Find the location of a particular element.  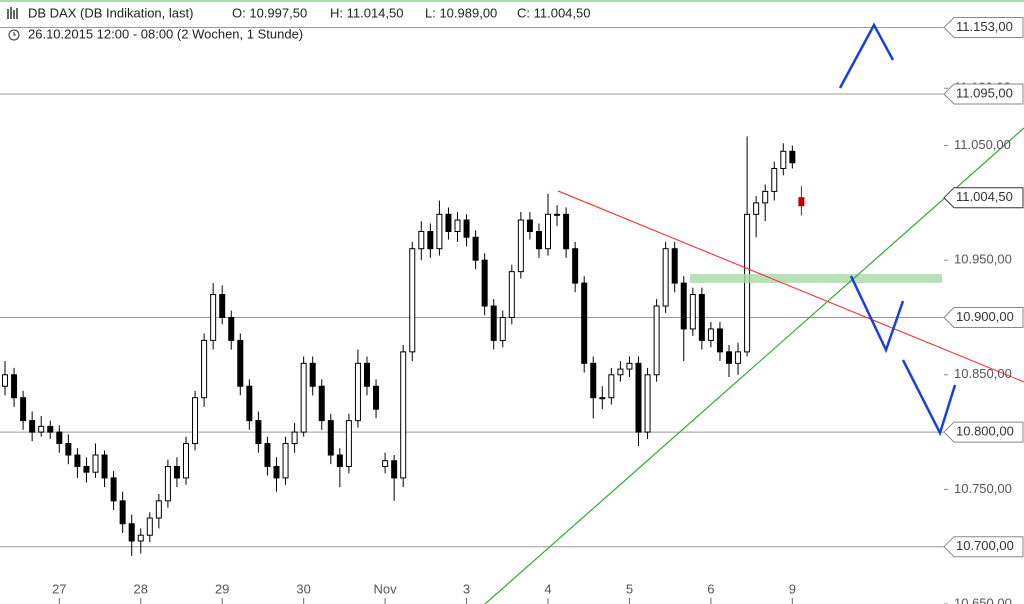

support-zone is located at coordinates (816, 278).